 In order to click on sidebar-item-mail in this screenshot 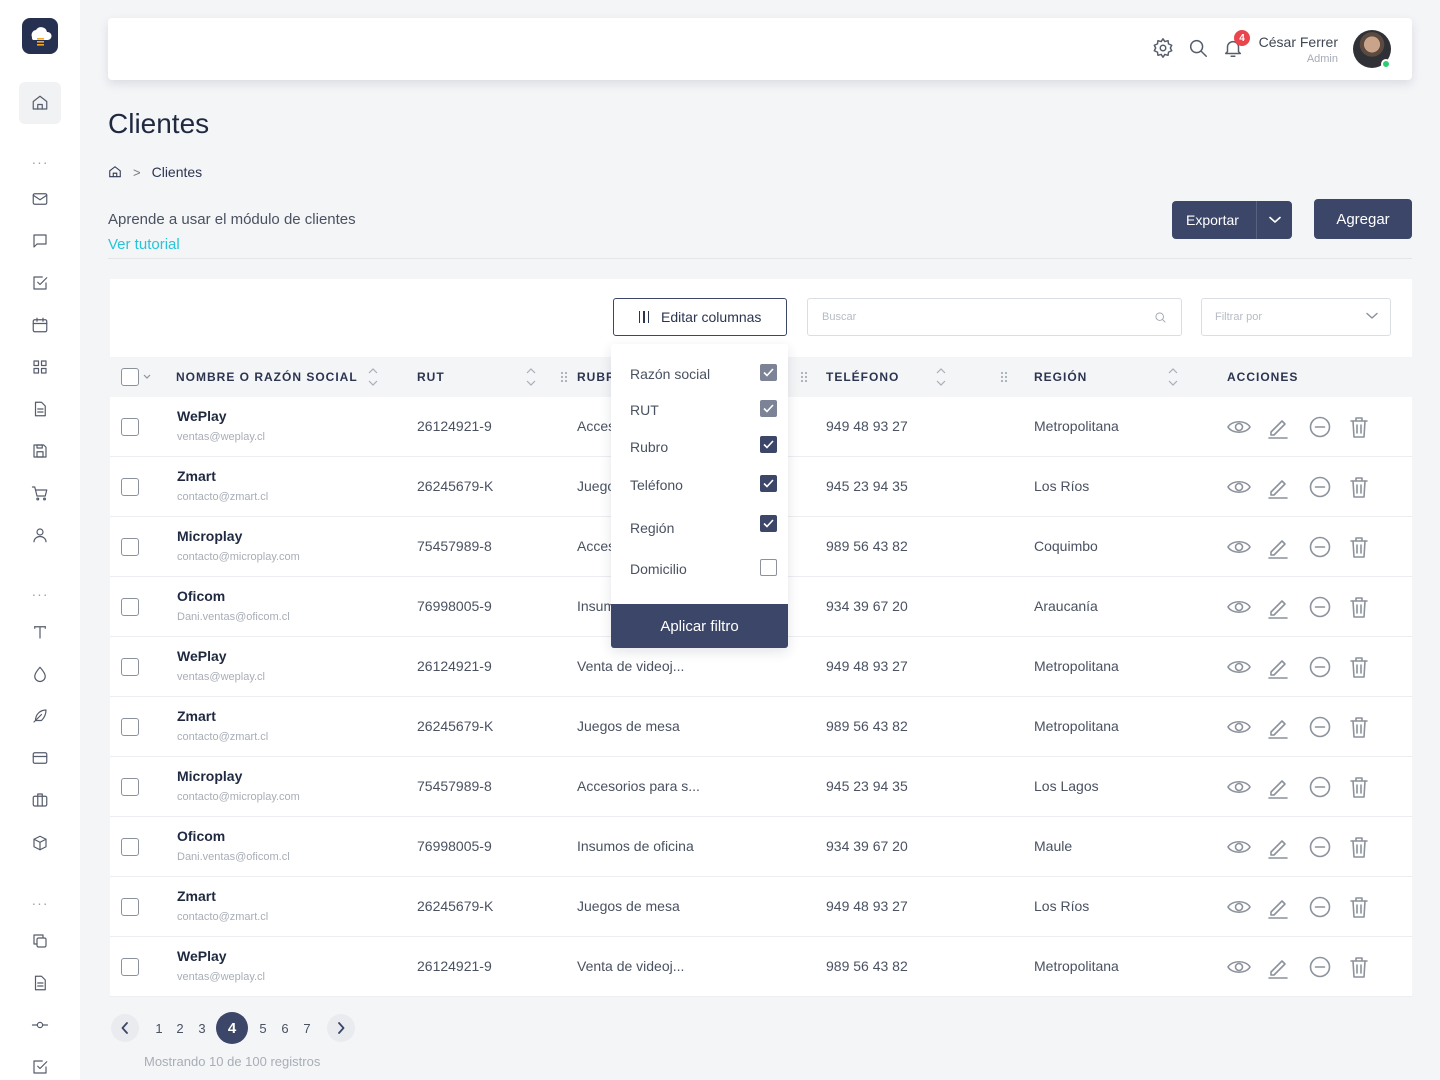, I will do `click(40, 199)`.